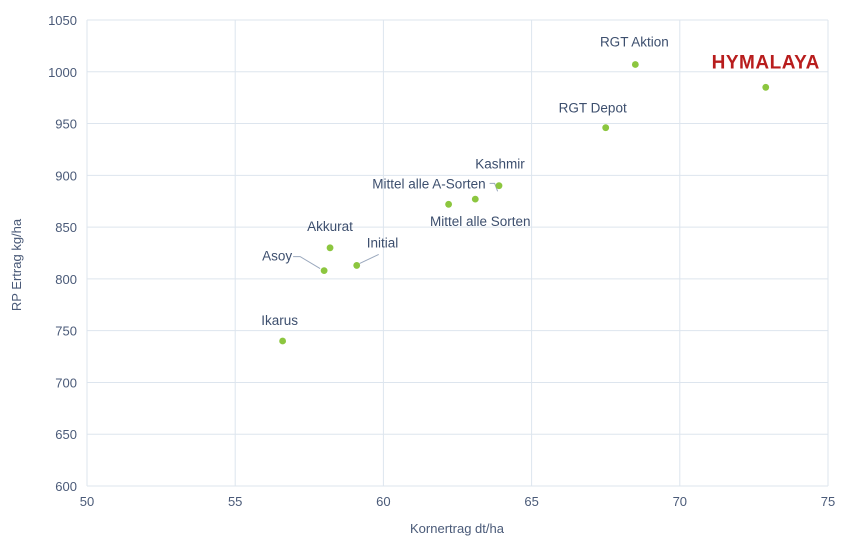 This screenshot has height=538, width=842. Describe the element at coordinates (680, 501) in the screenshot. I see `x-tick-label: 70` at that location.